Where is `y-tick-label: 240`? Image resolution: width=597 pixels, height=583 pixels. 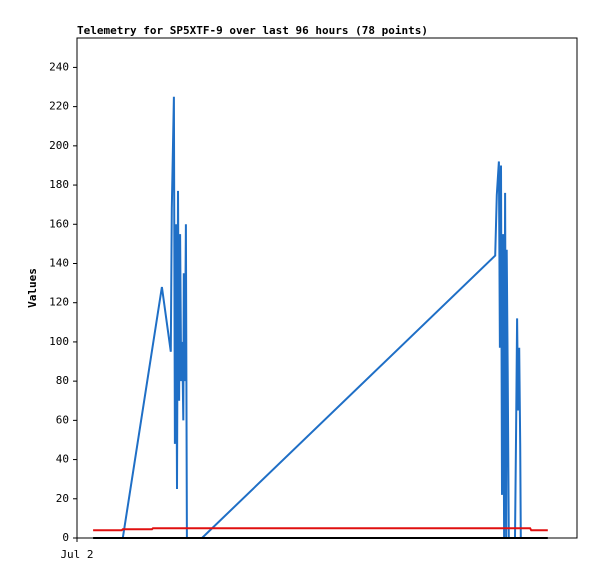
y-tick-label: 240 is located at coordinates (59, 66).